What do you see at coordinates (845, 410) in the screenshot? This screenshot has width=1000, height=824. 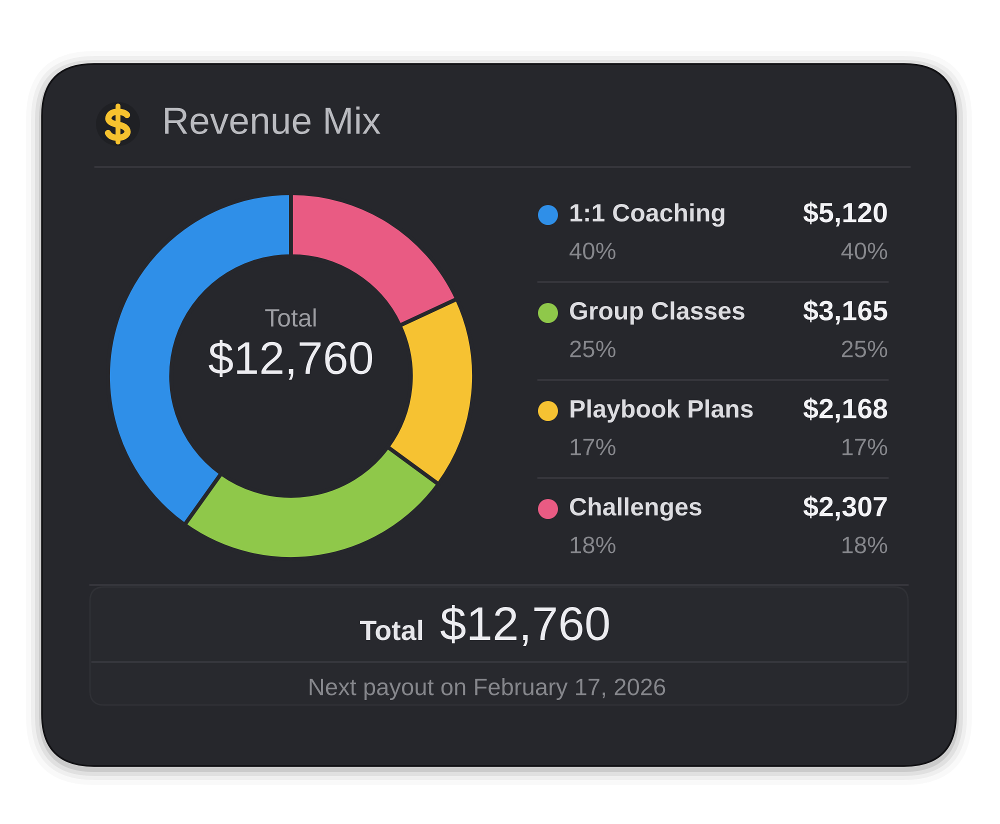 I see `data-label: $2,168` at bounding box center [845, 410].